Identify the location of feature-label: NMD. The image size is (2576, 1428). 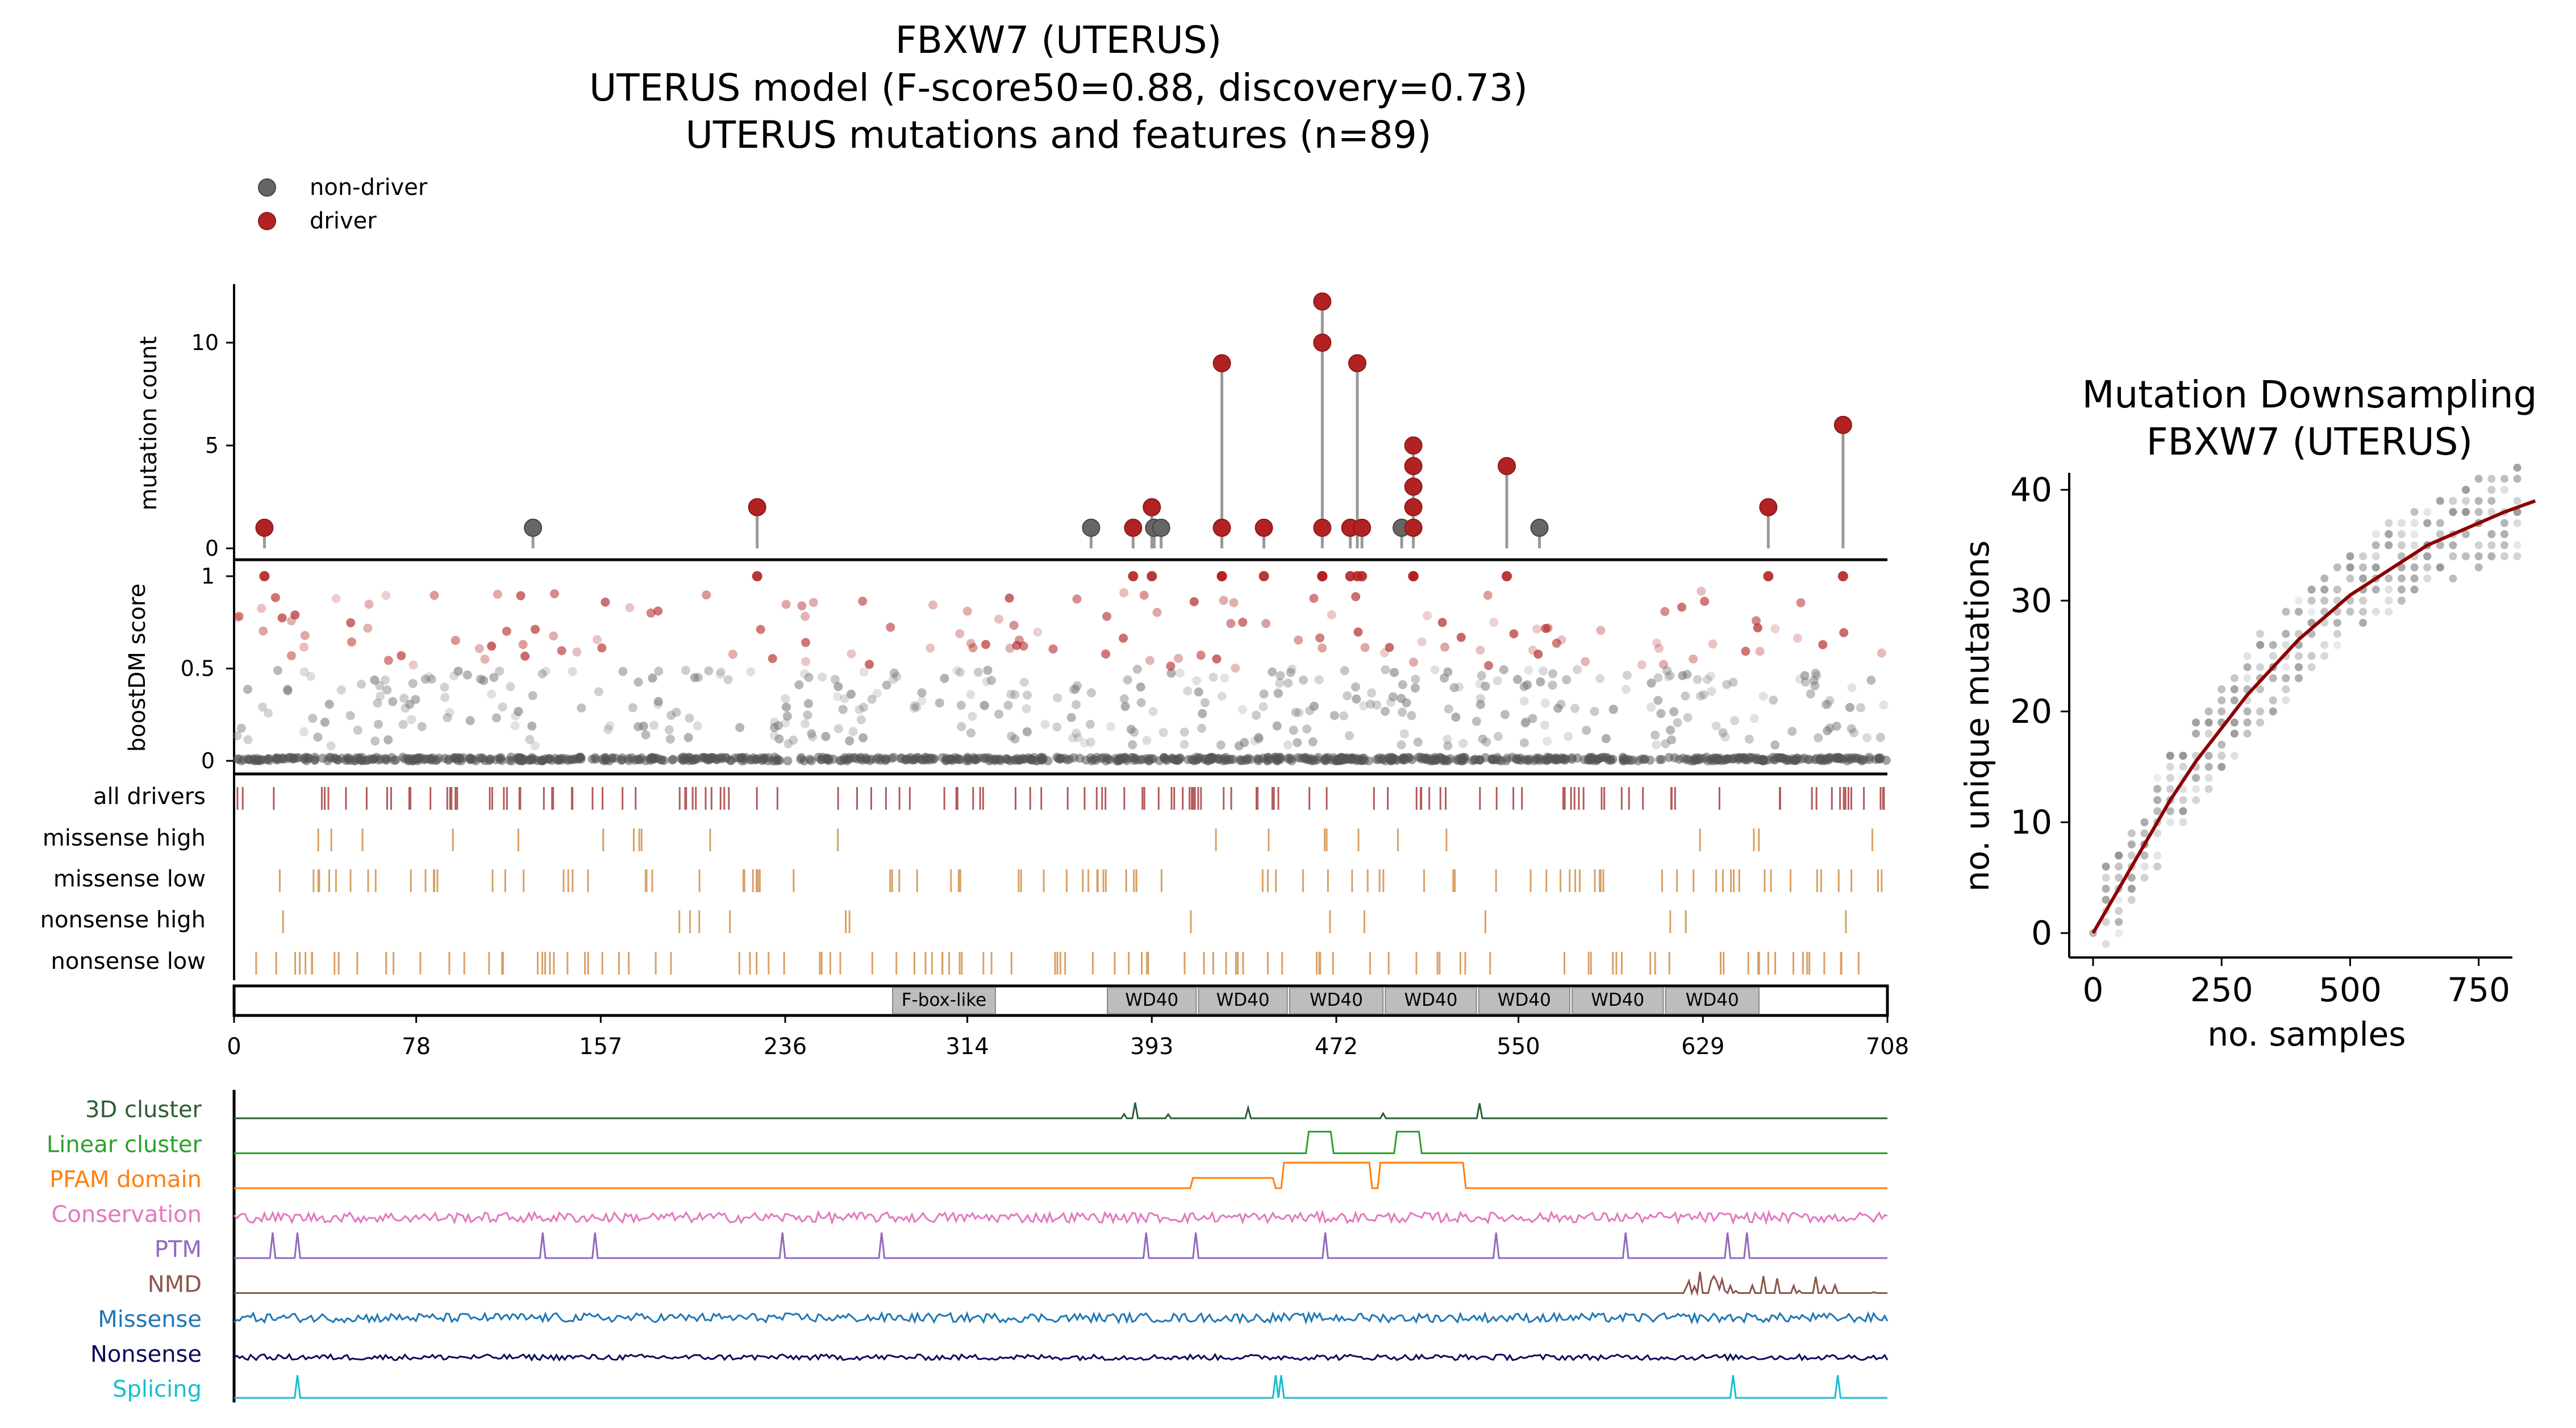
(175, 1285).